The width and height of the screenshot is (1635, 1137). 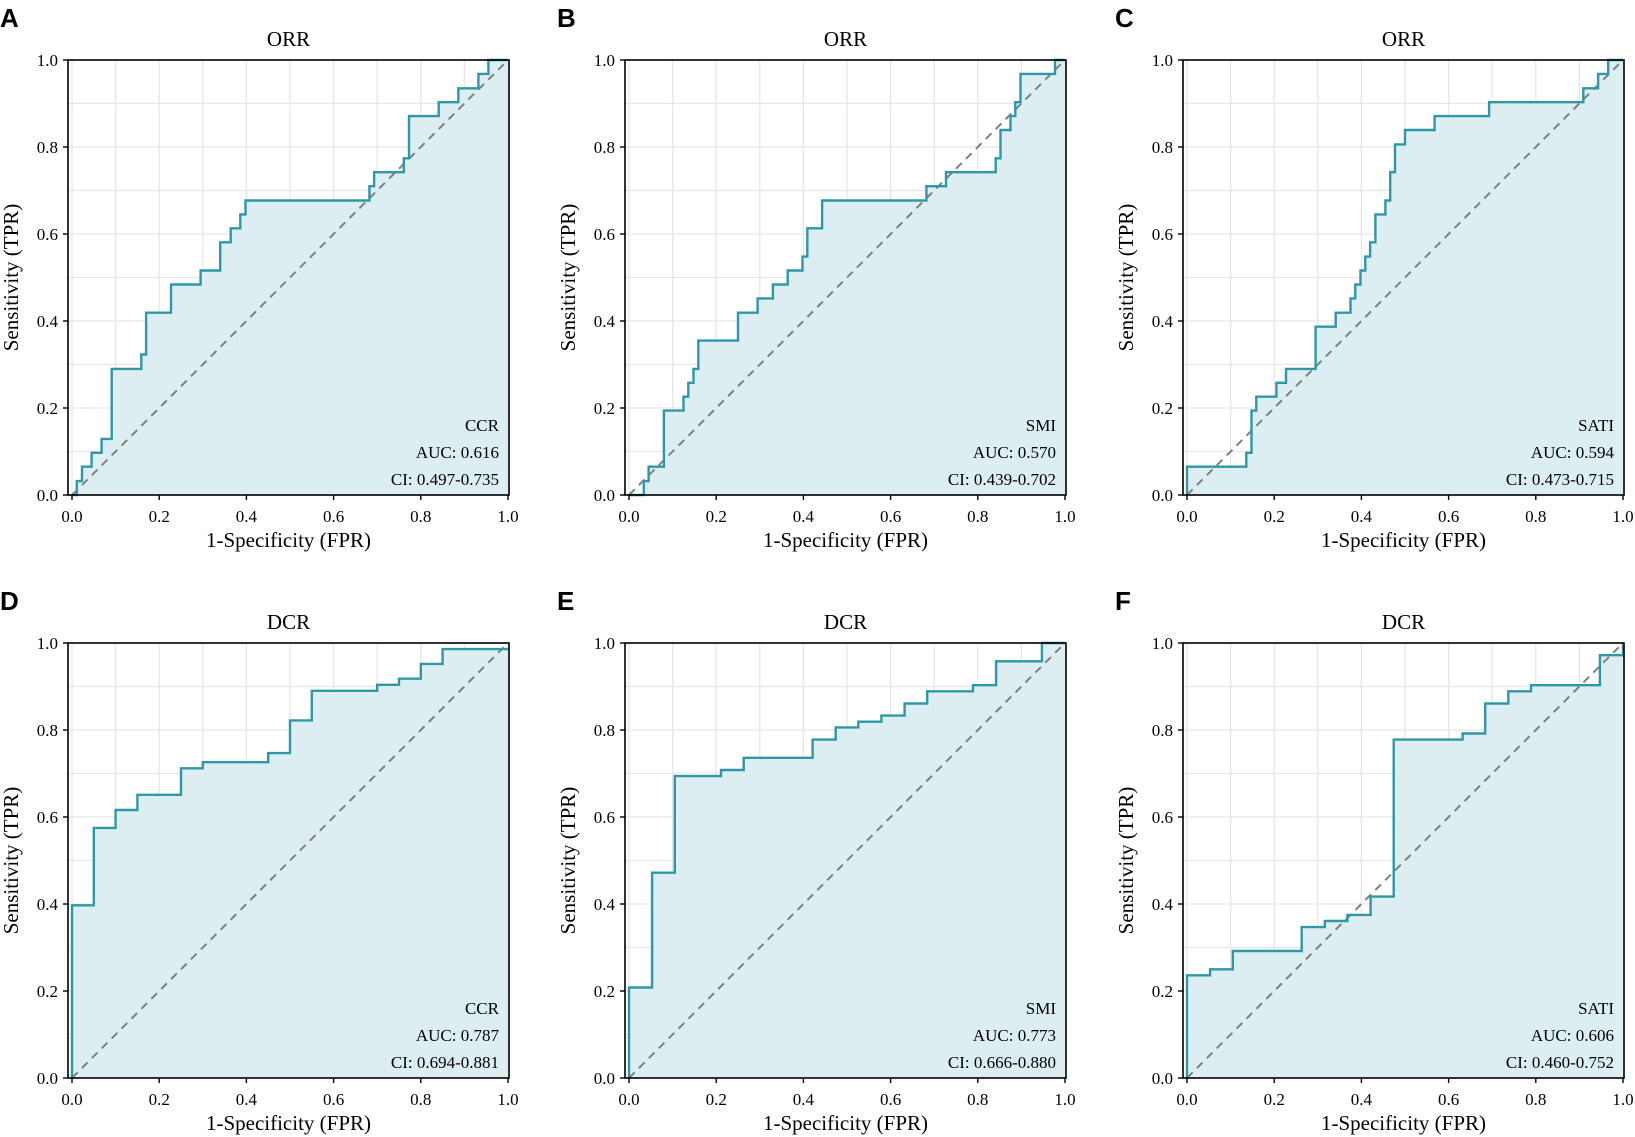 I want to click on auc-label: AUC: 0.570, so click(x=1014, y=452).